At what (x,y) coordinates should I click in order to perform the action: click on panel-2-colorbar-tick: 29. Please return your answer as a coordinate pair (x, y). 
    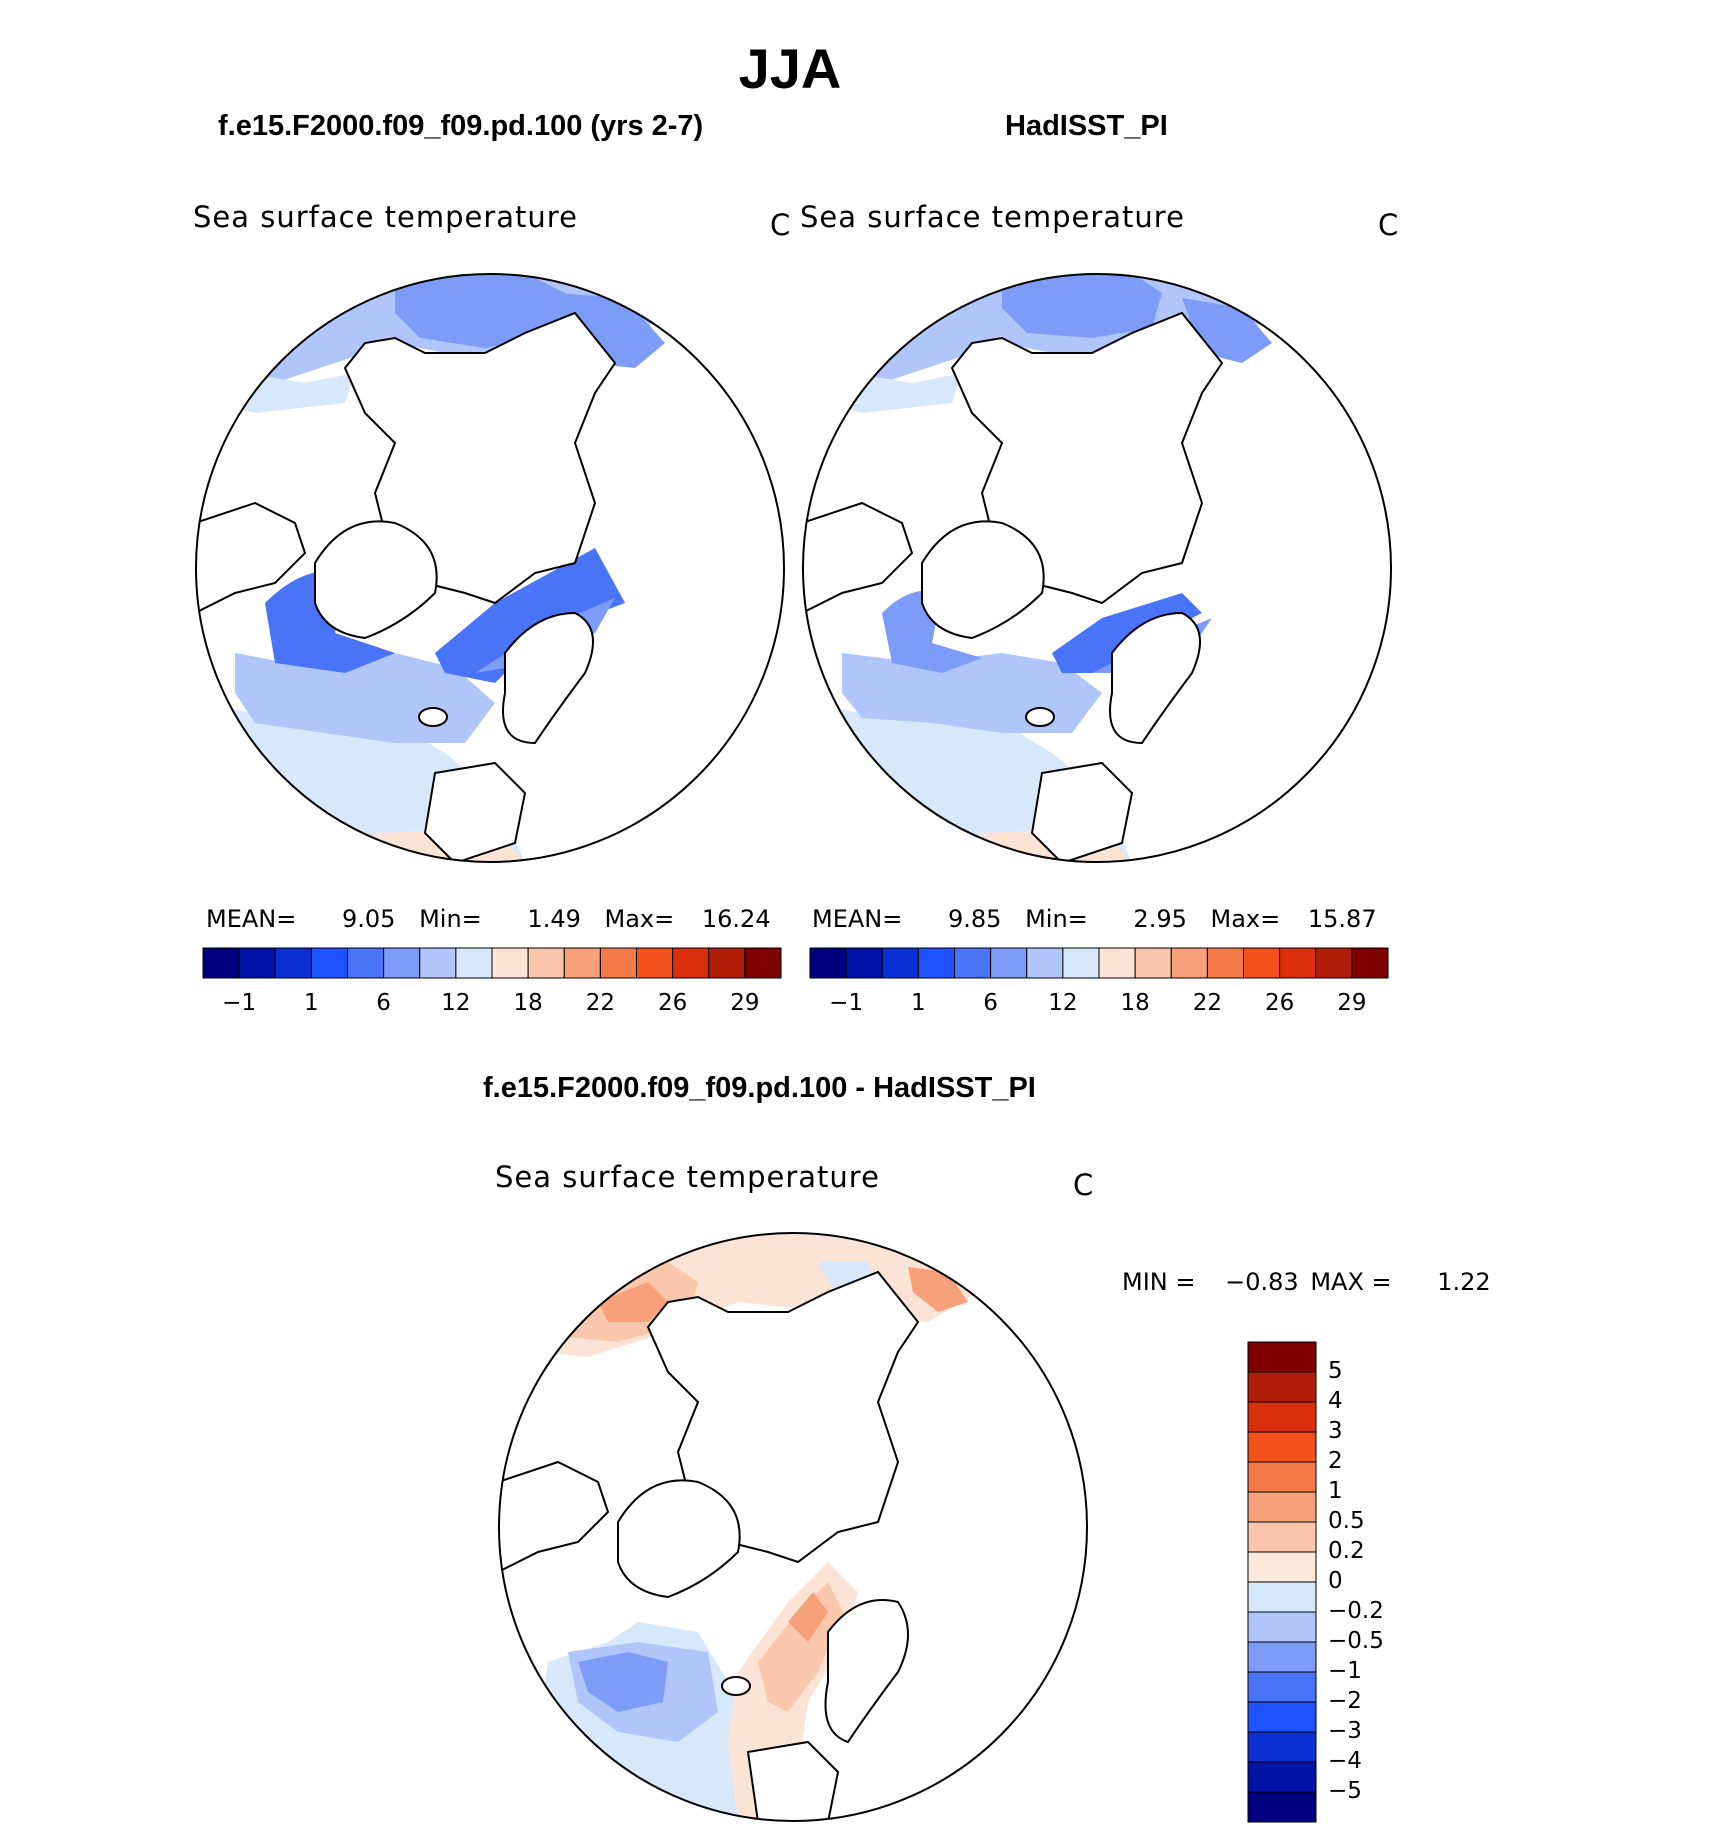
    Looking at the image, I should click on (1352, 1003).